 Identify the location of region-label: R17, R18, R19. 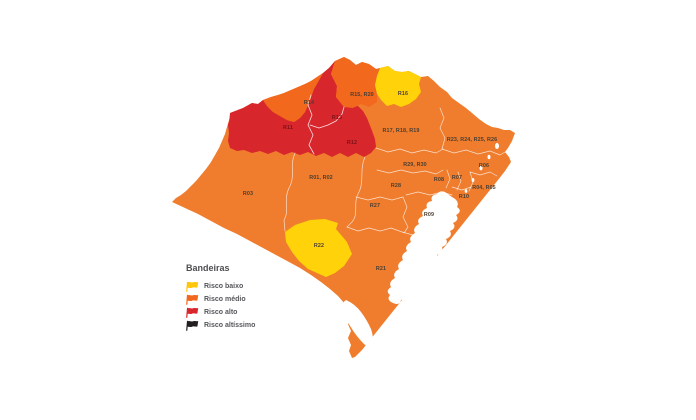
(401, 131).